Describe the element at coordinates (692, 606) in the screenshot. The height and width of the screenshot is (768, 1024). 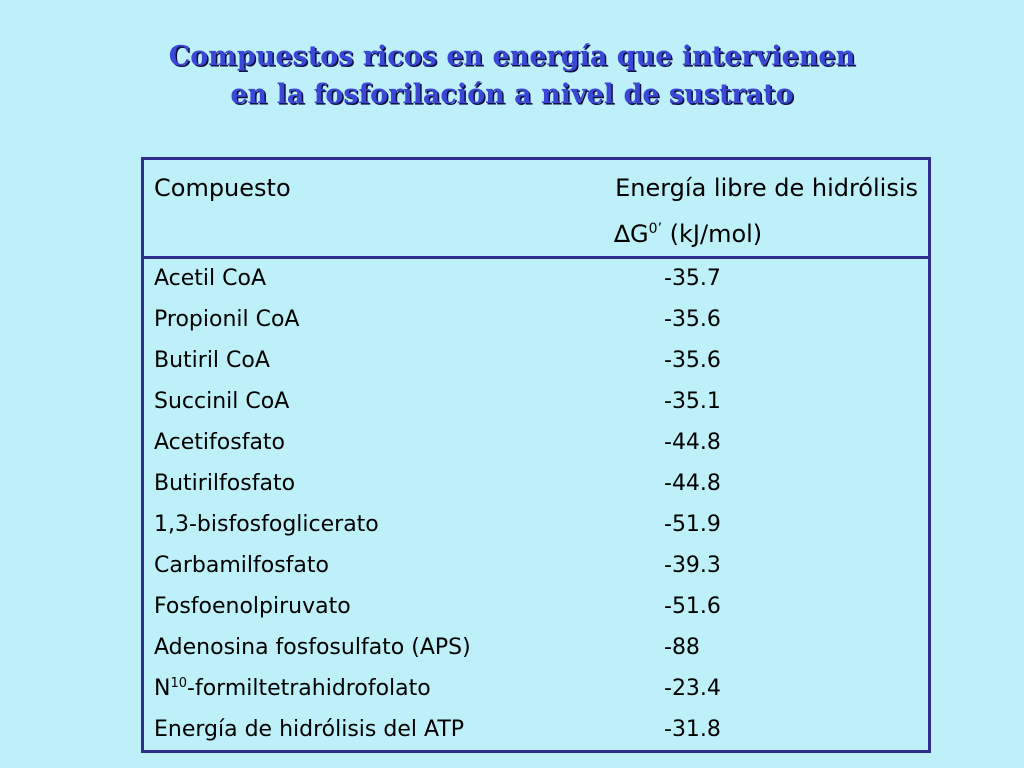
I see `energy-value: -51.6` at that location.